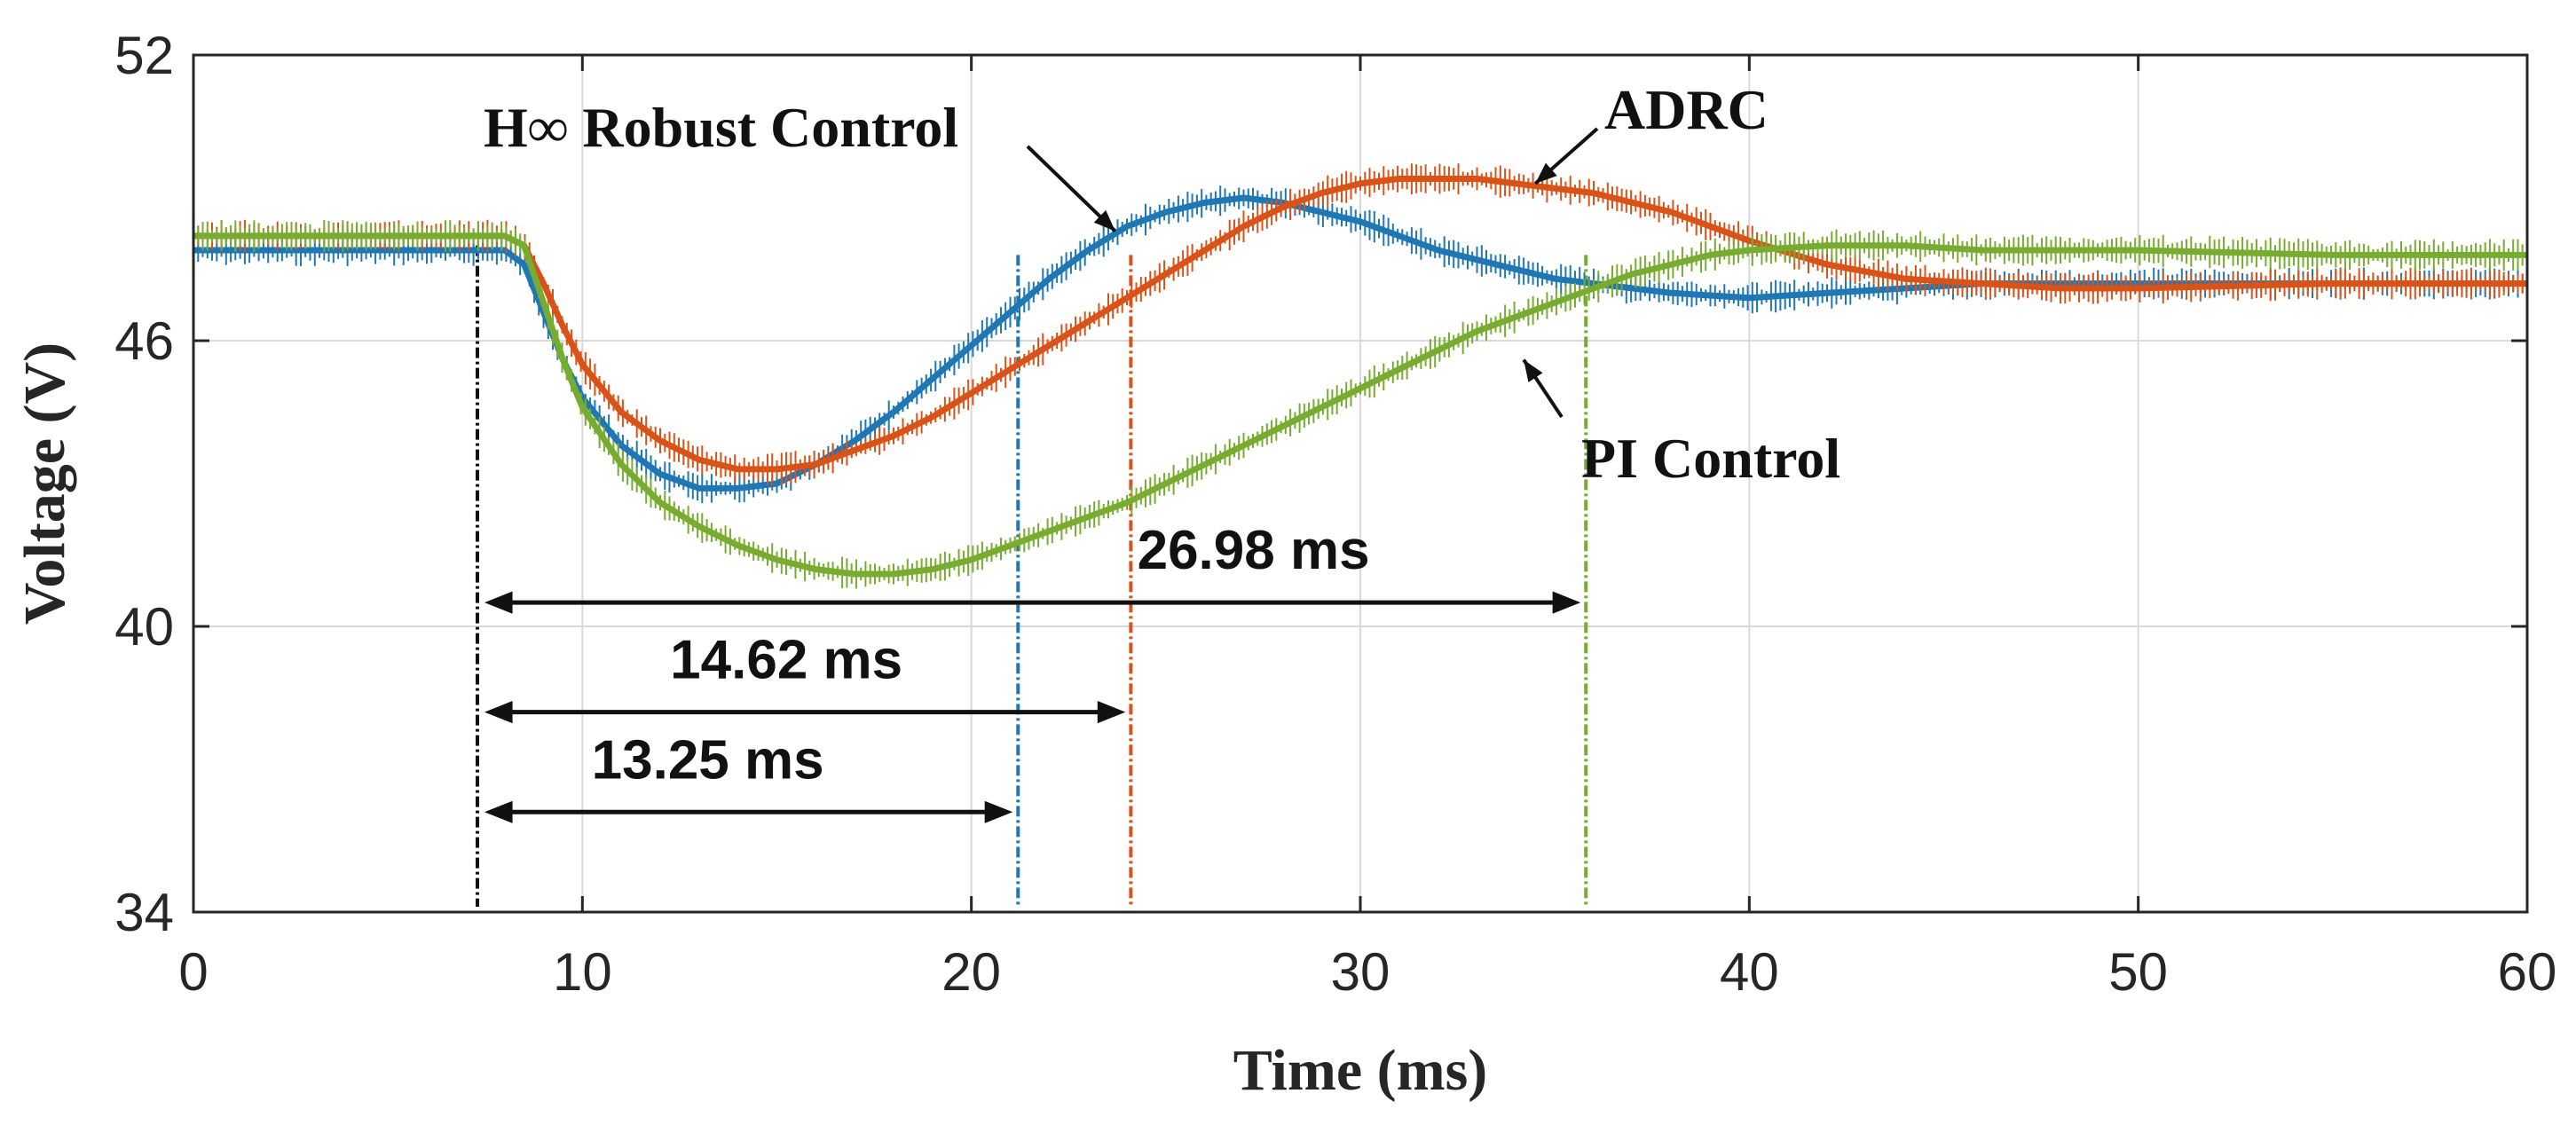 The image size is (2576, 1125). What do you see at coordinates (144, 913) in the screenshot?
I see `y-tick-label-34: 34` at bounding box center [144, 913].